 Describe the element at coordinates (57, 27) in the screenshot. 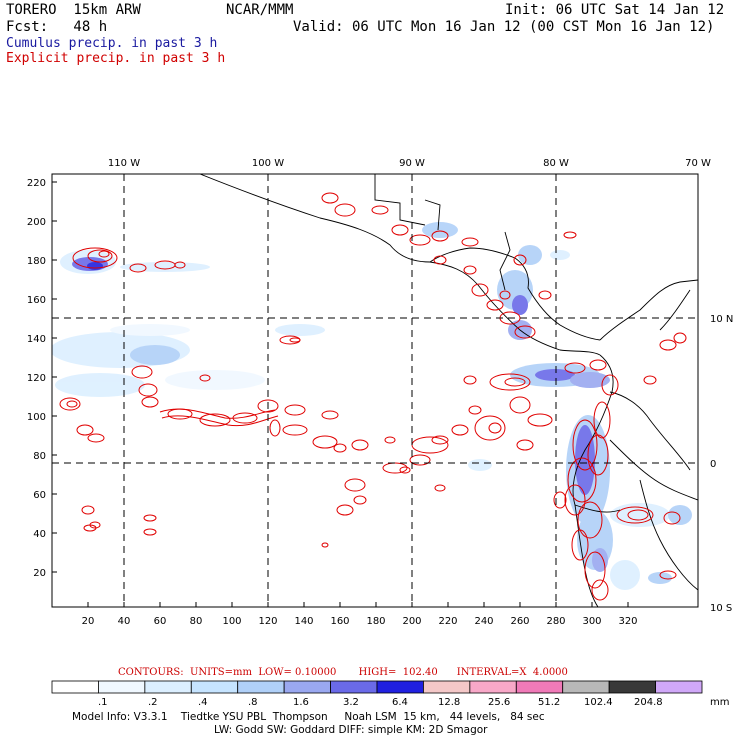

I see `forecast-hour: Fcst: 48 h` at that location.